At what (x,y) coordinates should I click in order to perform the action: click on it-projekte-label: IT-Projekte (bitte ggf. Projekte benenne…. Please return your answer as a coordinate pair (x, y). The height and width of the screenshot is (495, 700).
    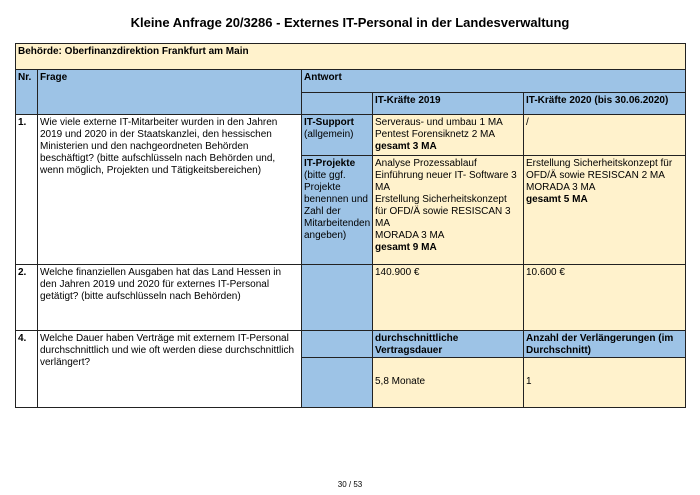
    Looking at the image, I should click on (337, 210).